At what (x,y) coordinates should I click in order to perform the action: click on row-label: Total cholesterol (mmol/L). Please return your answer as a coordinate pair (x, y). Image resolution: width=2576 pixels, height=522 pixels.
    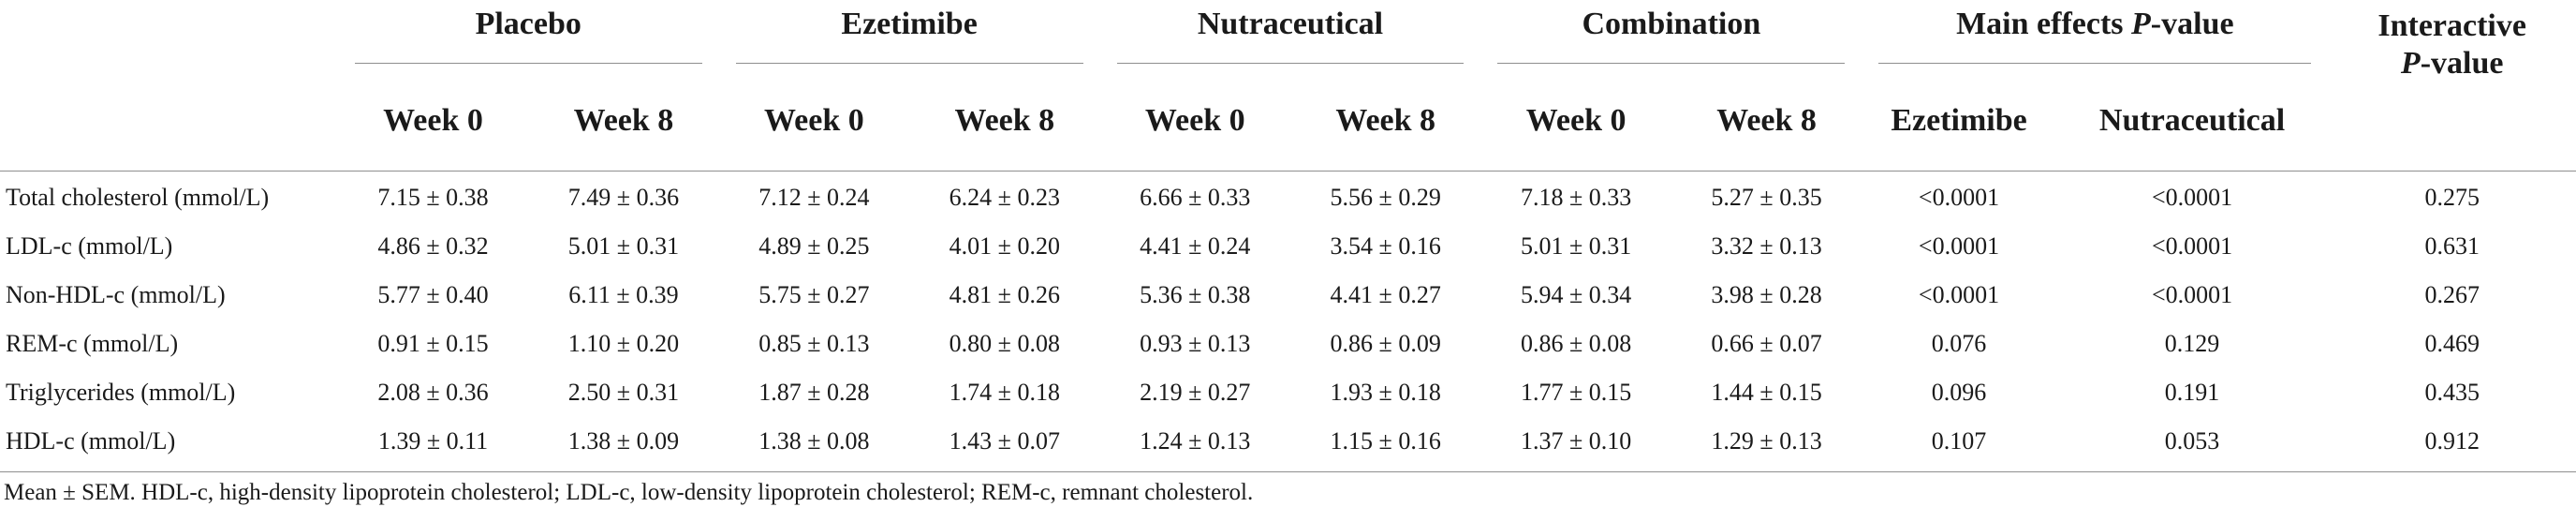
    Looking at the image, I should click on (138, 197).